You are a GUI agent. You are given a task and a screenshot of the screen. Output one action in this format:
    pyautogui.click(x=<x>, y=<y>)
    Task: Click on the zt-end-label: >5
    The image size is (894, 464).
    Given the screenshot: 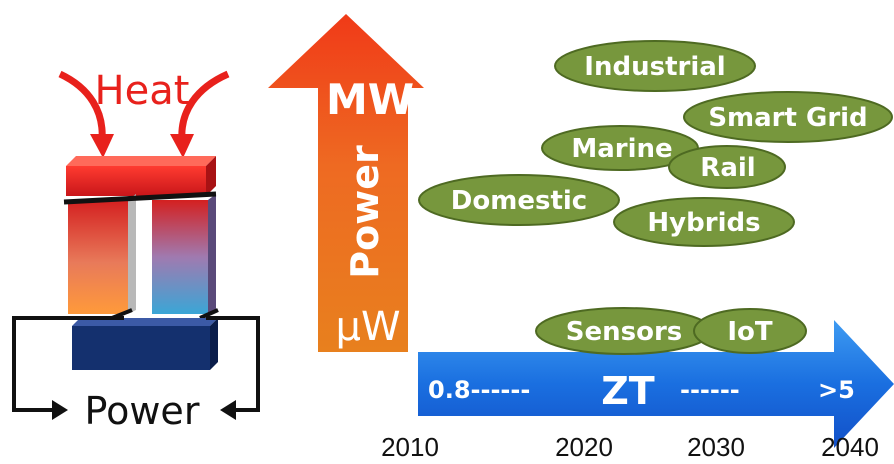 What is the action you would take?
    pyautogui.click(x=836, y=390)
    